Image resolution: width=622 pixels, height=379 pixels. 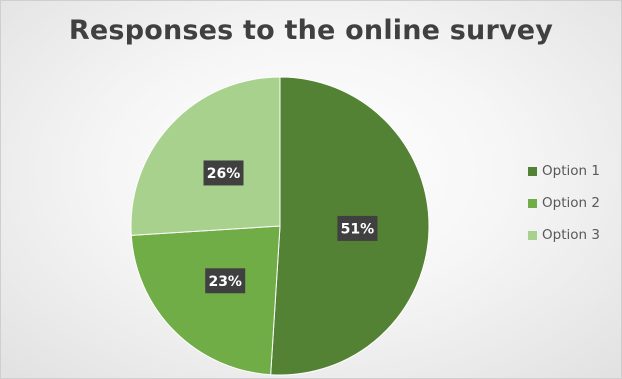 I want to click on data-label-option-2: 23%, so click(x=225, y=281).